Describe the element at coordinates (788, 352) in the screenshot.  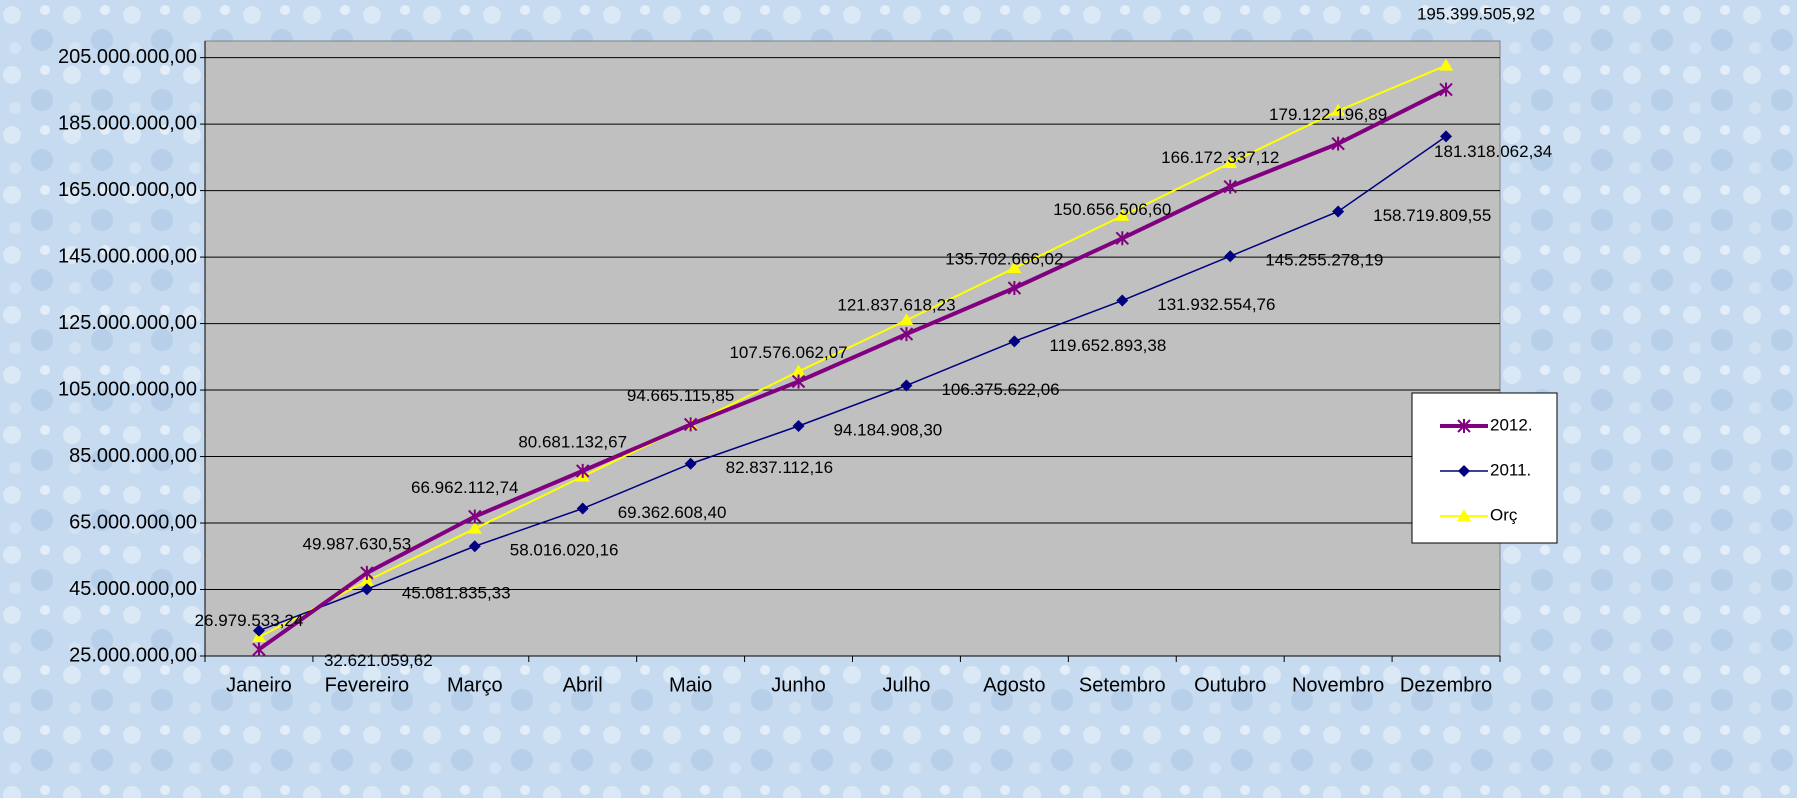
I see `data-label: 107.576.062,07` at that location.